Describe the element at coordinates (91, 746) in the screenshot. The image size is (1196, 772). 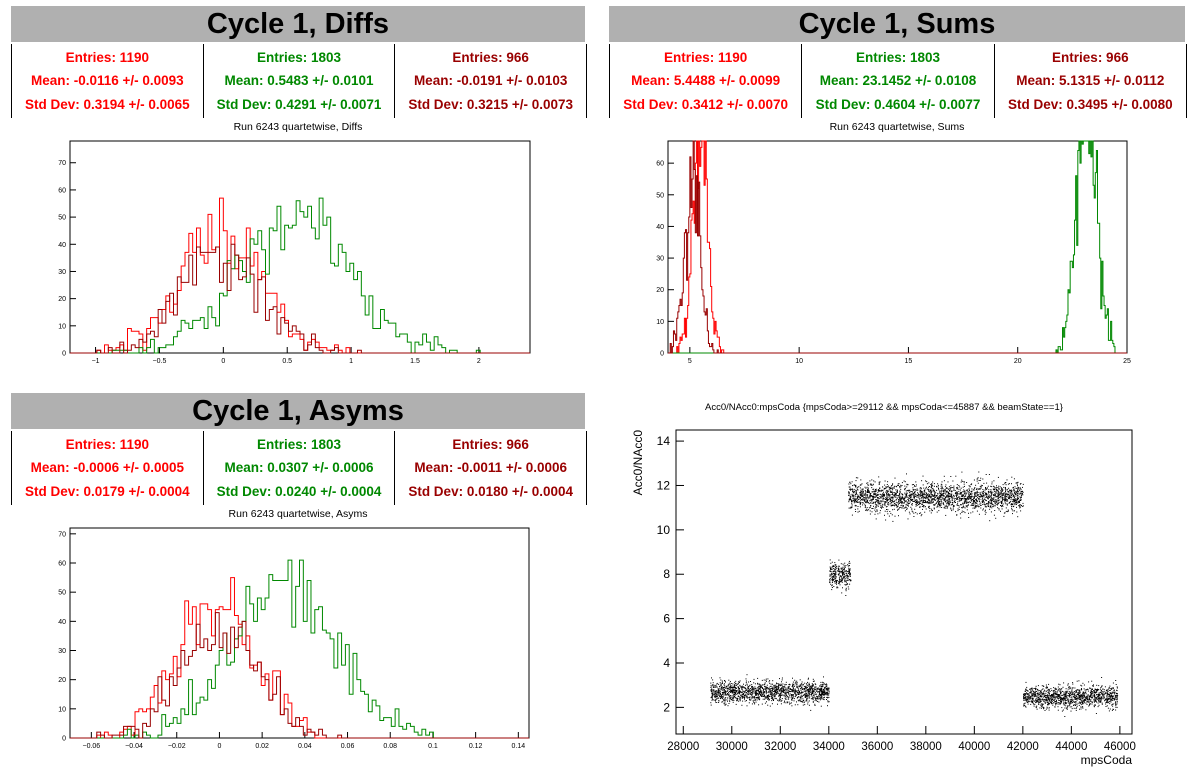
I see `x-tick-label: −0.06` at that location.